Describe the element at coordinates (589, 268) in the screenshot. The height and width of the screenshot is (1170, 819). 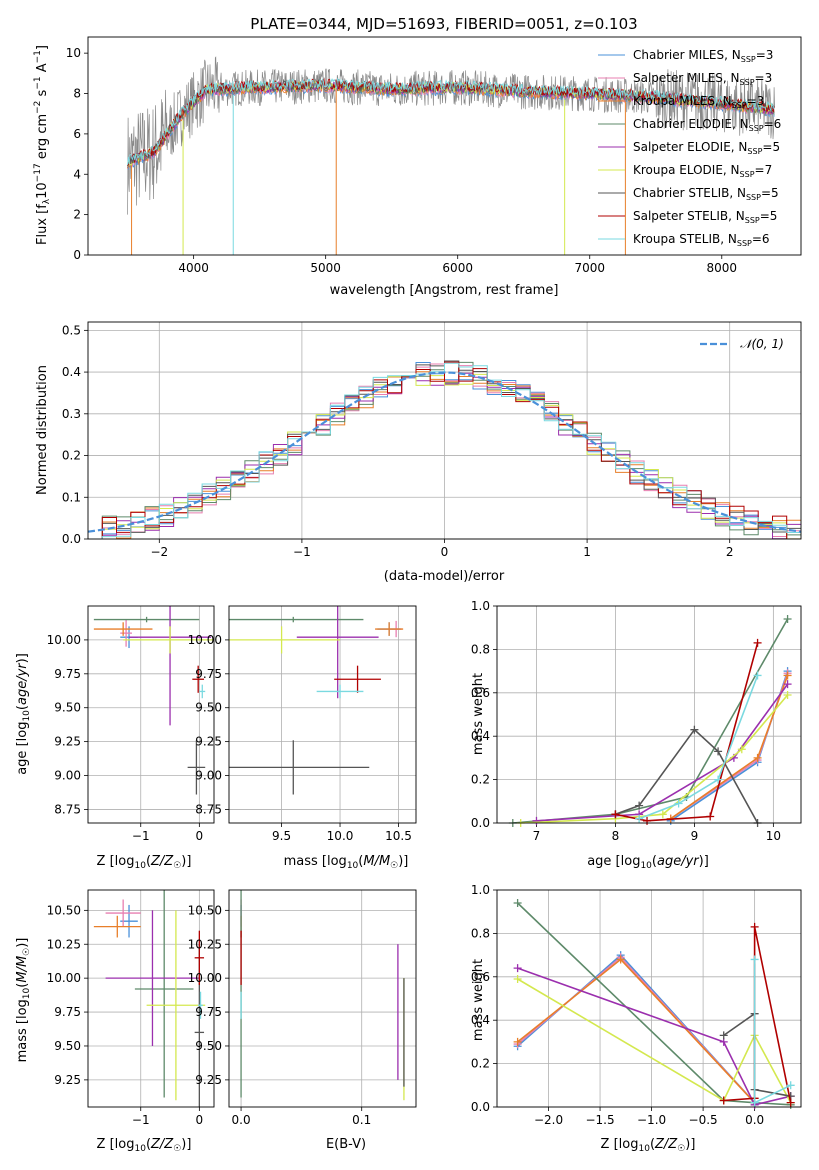
I see `spec-xtick-label-3: 7000` at that location.